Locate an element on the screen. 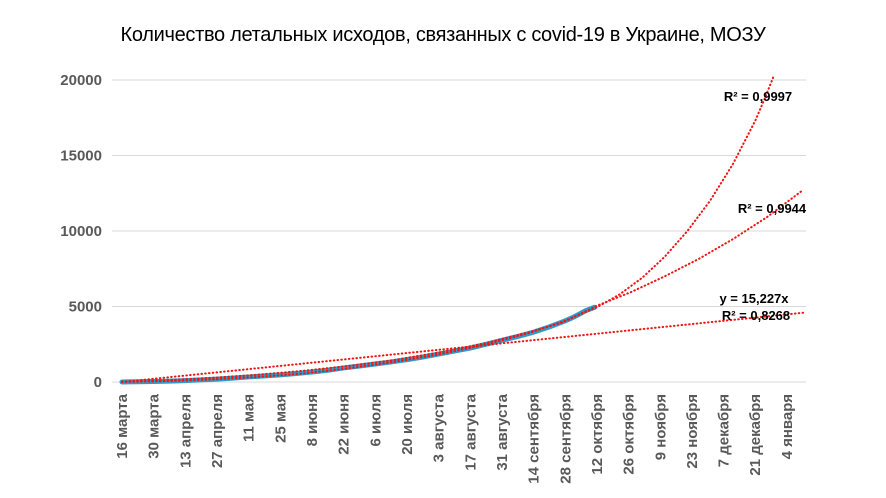  x-axis-tick-label: 30 марта is located at coordinates (154, 425).